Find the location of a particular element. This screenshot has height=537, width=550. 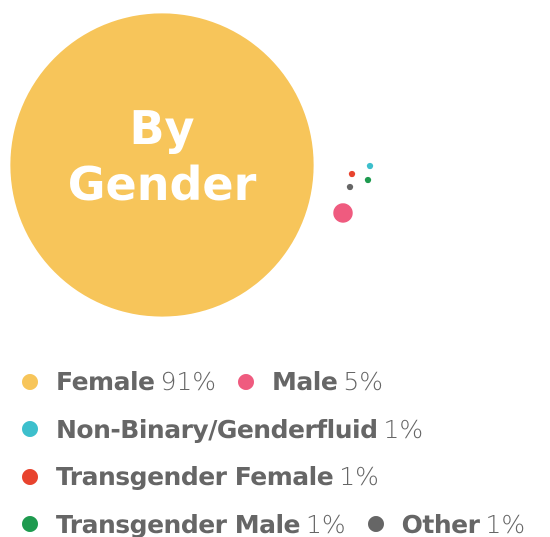

legend-item: Non-Binary/Genderfluid 1% is located at coordinates (222, 429).